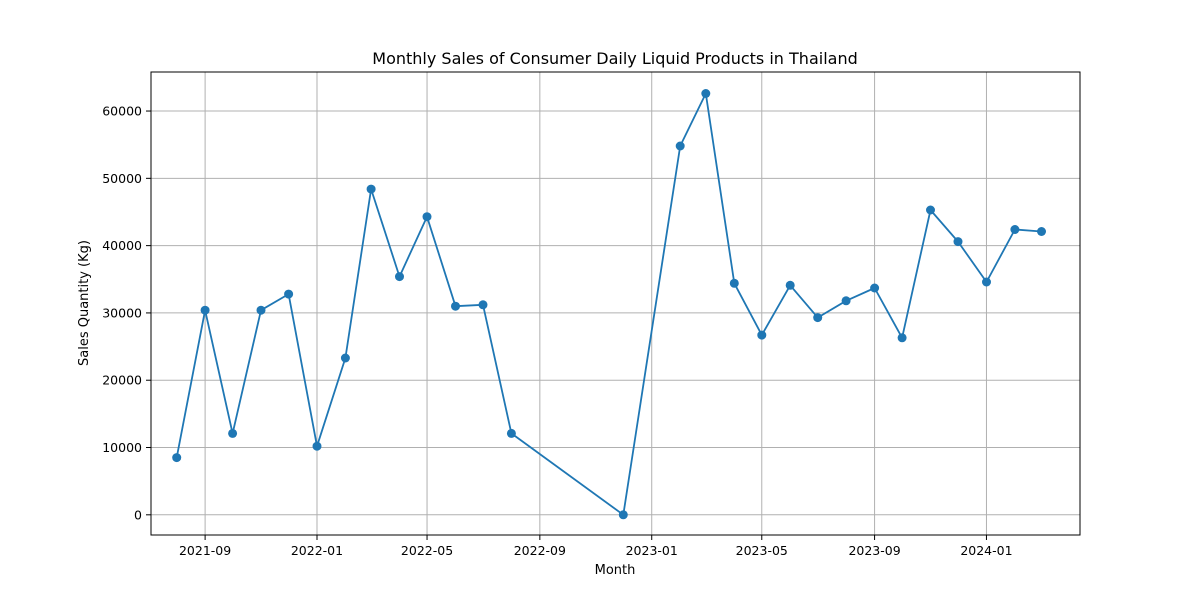 The width and height of the screenshot is (1200, 604). I want to click on x-tick-label: 2022-01, so click(317, 550).